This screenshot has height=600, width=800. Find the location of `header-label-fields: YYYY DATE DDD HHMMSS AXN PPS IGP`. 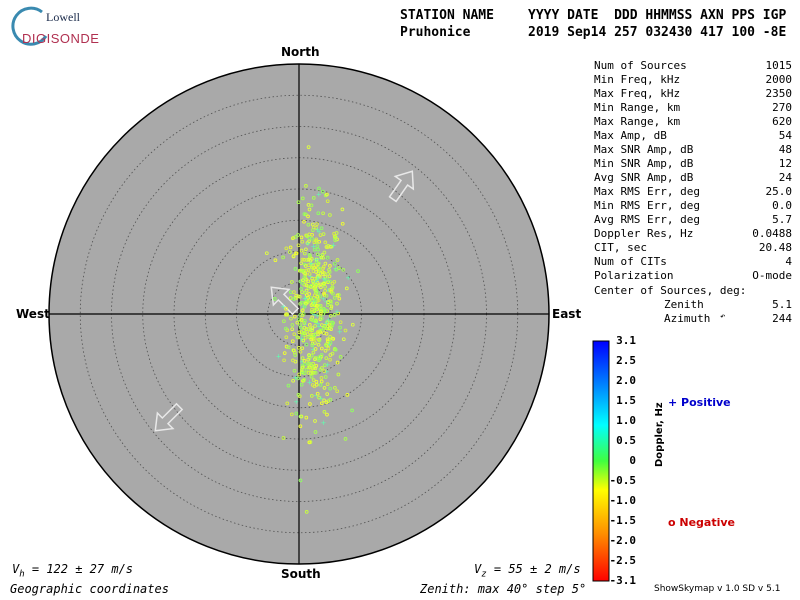

header-label-fields: YYYY DATE DDD HHMMSS AXN PPS IGP is located at coordinates (657, 15).